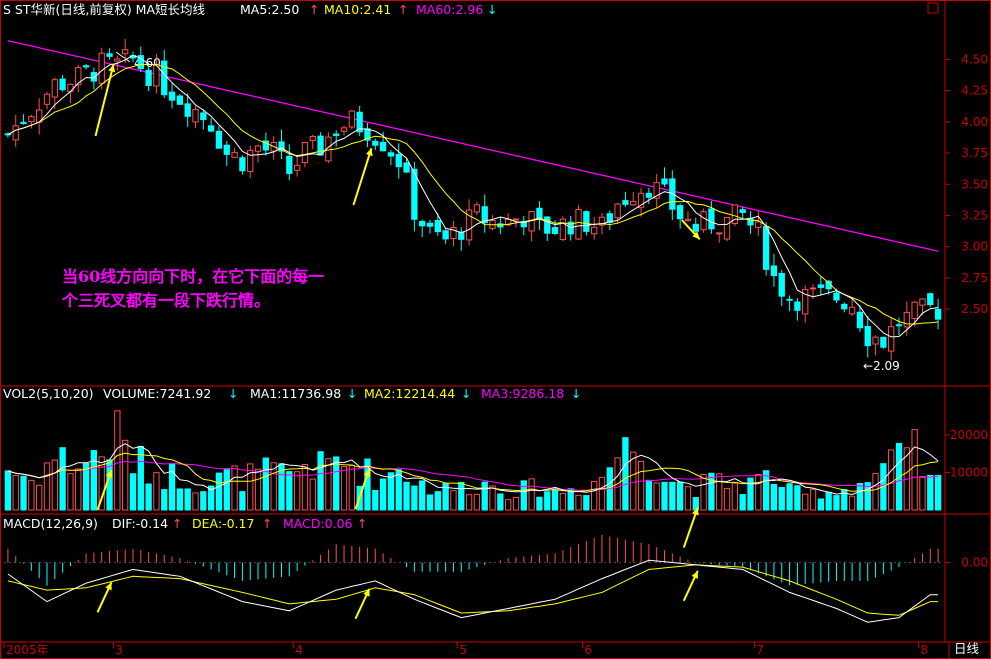 This screenshot has width=991, height=659. I want to click on macd-dif-arrow-icon: ↑, so click(177, 523).